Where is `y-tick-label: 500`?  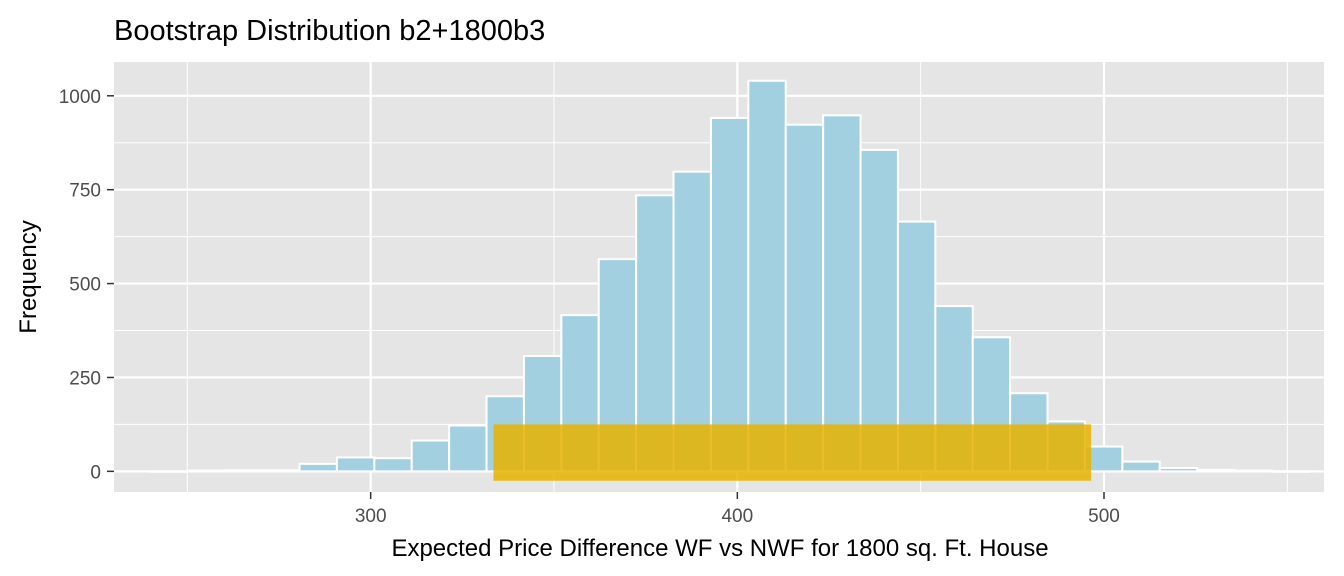 y-tick-label: 500 is located at coordinates (85, 285).